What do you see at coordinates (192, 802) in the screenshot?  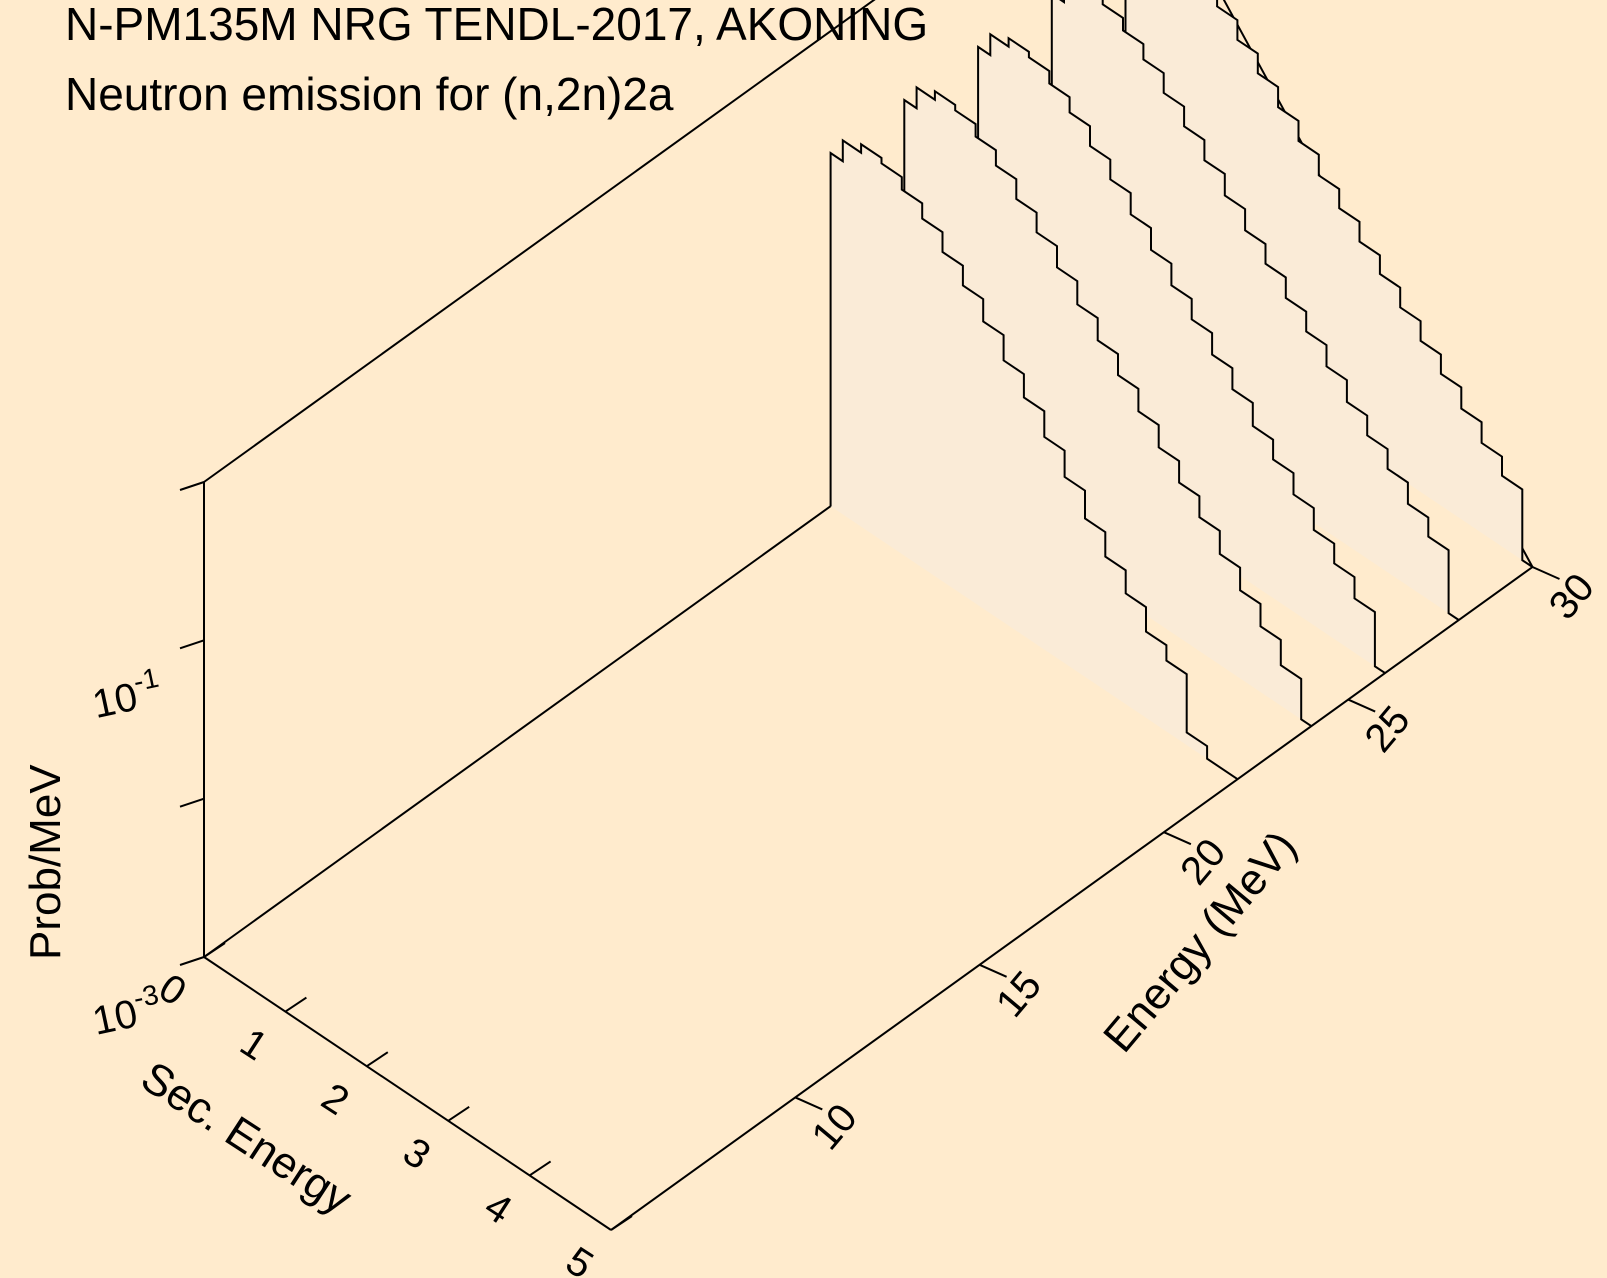 I see `z-tick--2` at bounding box center [192, 802].